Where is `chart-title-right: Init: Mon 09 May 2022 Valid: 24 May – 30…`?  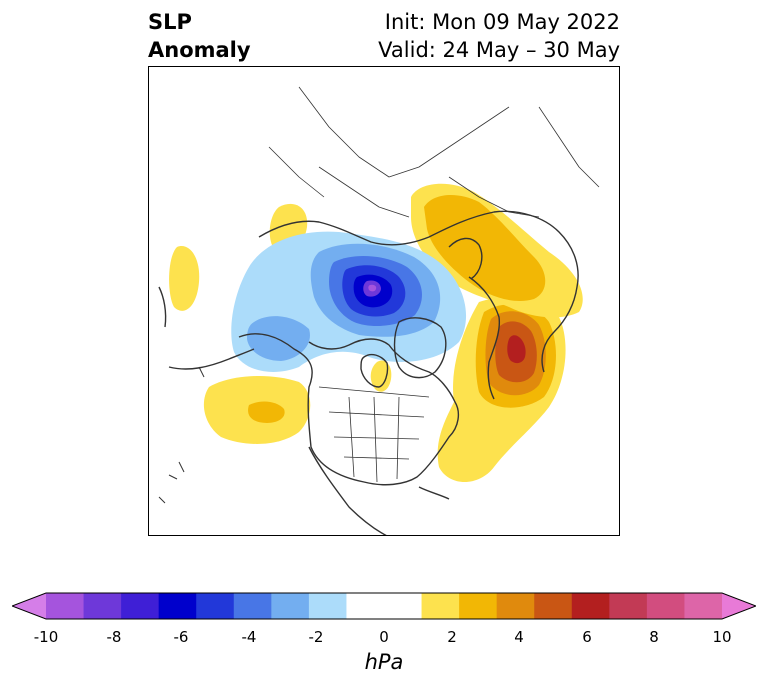
chart-title-right: Init: Mon 09 May 2022 Valid: 24 May – 30… is located at coordinates (499, 36).